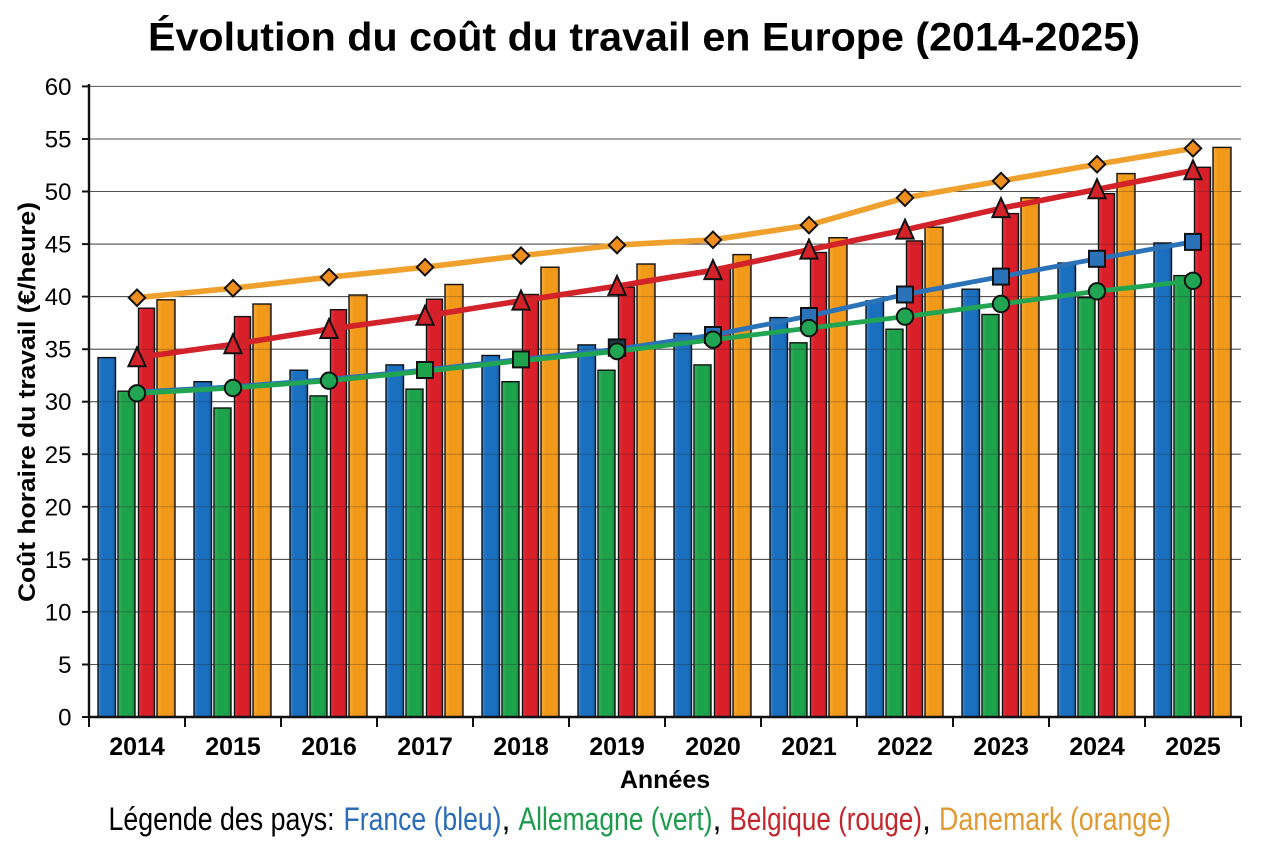  Describe the element at coordinates (329, 747) in the screenshot. I see `svg-text: 2016` at that location.